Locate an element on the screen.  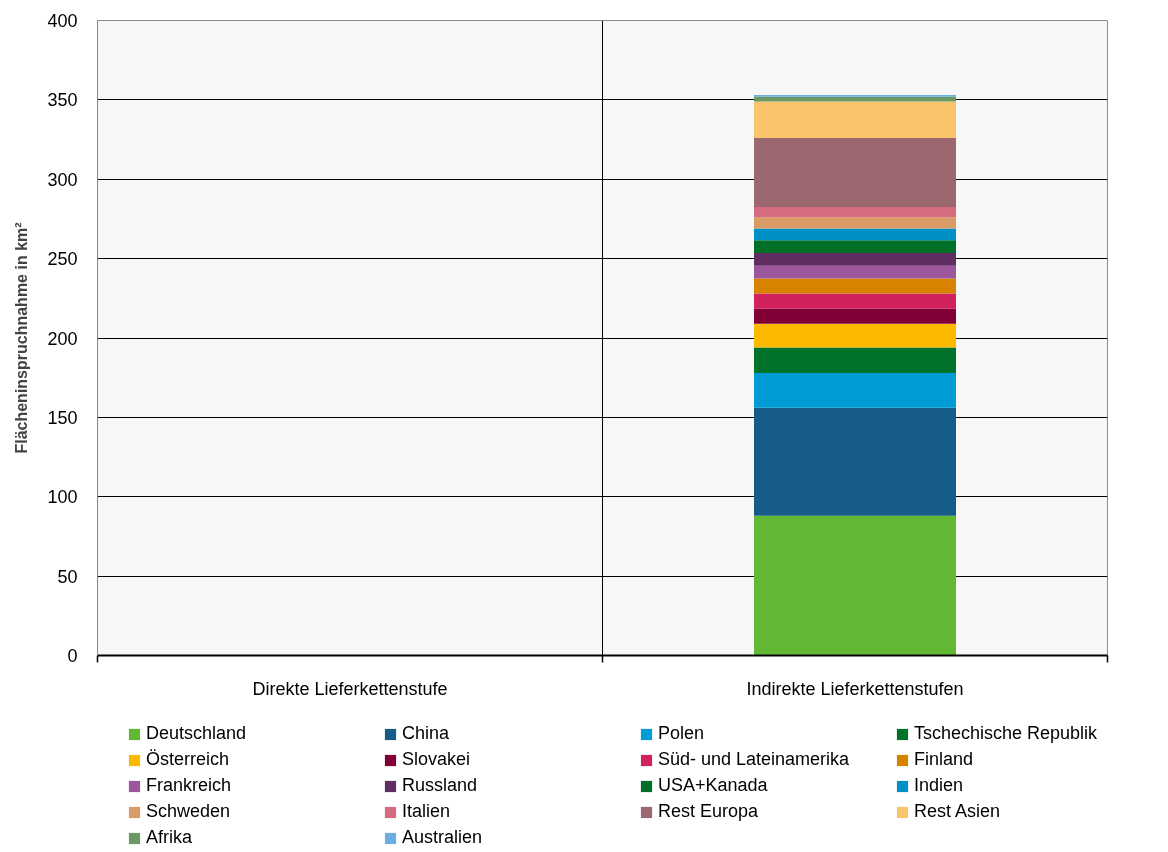
legend-label: Polen is located at coordinates (682, 733).